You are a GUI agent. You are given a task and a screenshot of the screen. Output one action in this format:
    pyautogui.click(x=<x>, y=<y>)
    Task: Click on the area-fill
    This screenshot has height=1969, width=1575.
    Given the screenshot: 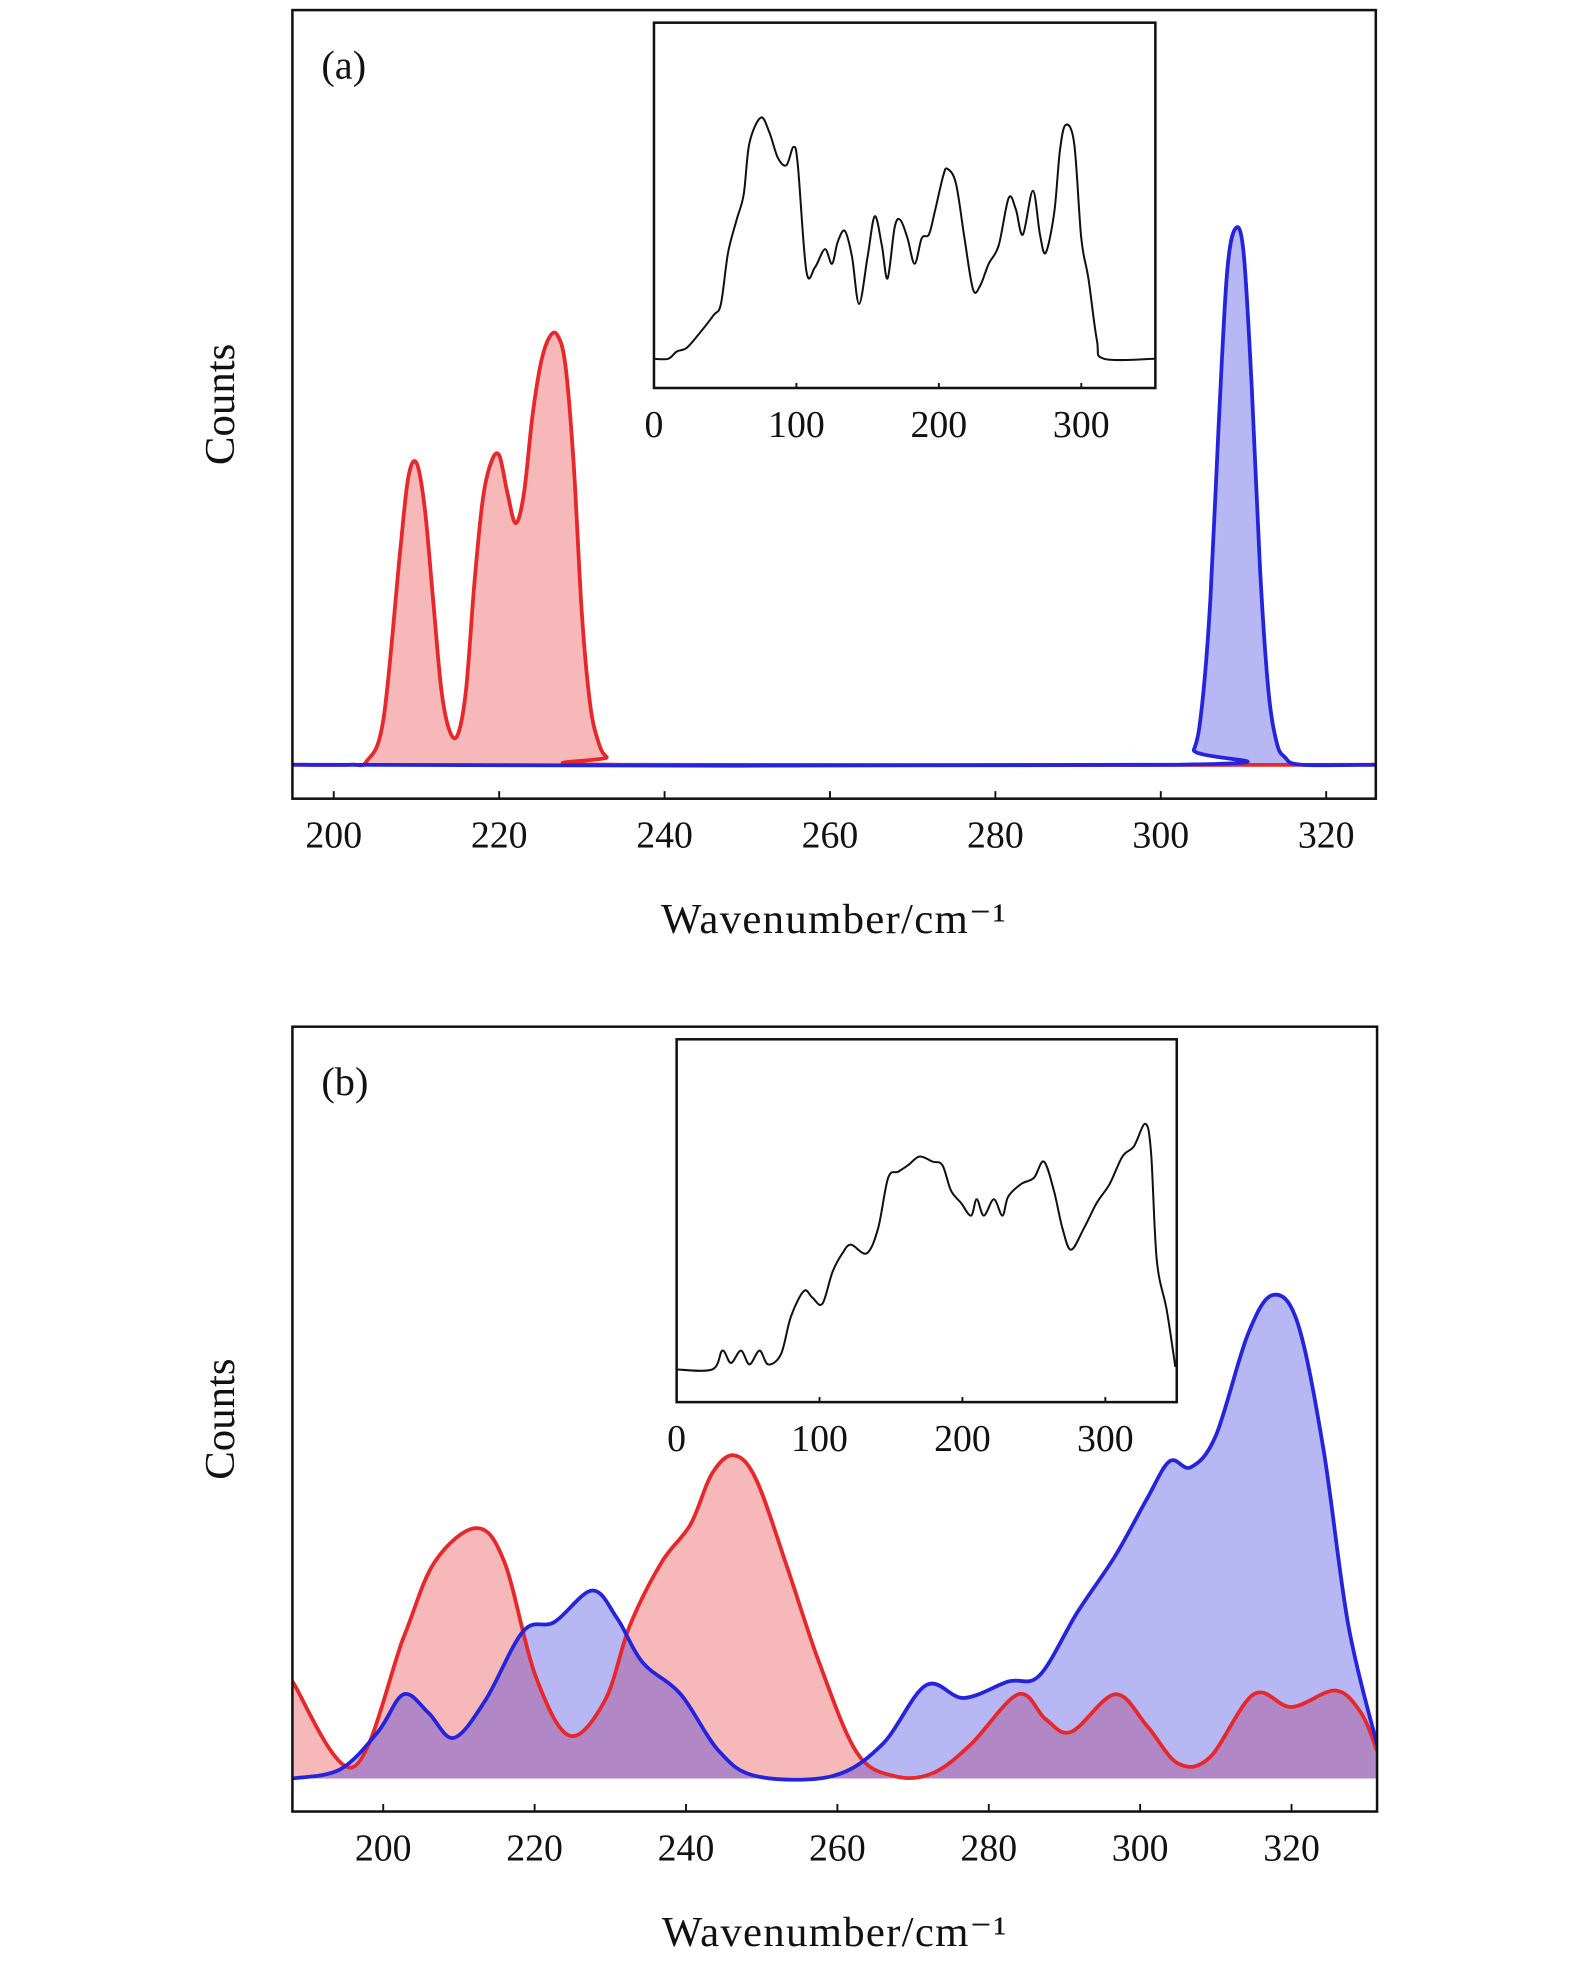 What is the action you would take?
    pyautogui.click(x=835, y=1617)
    